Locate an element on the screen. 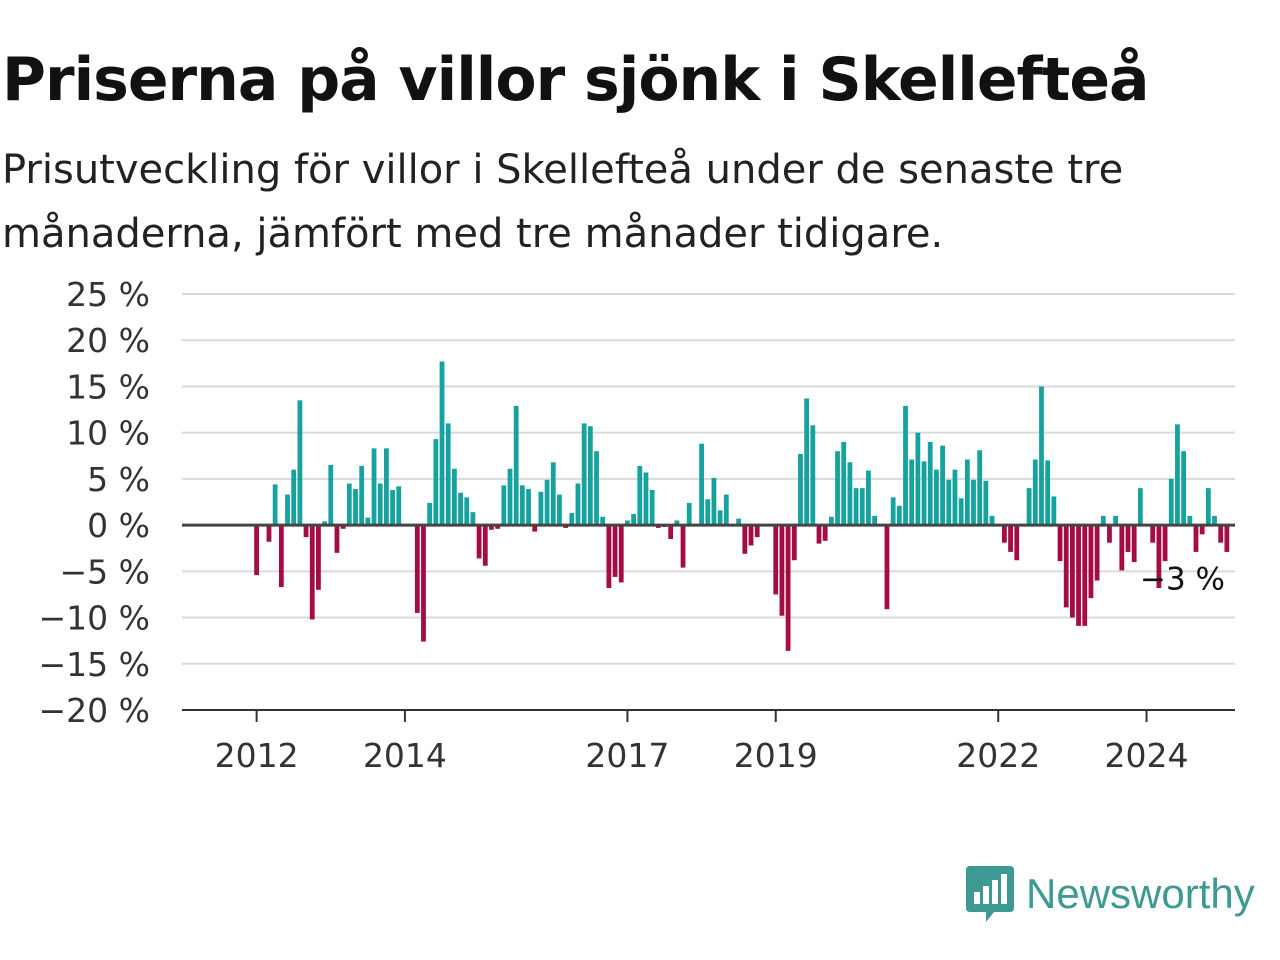  x-tick-label: 2022 is located at coordinates (998, 755).